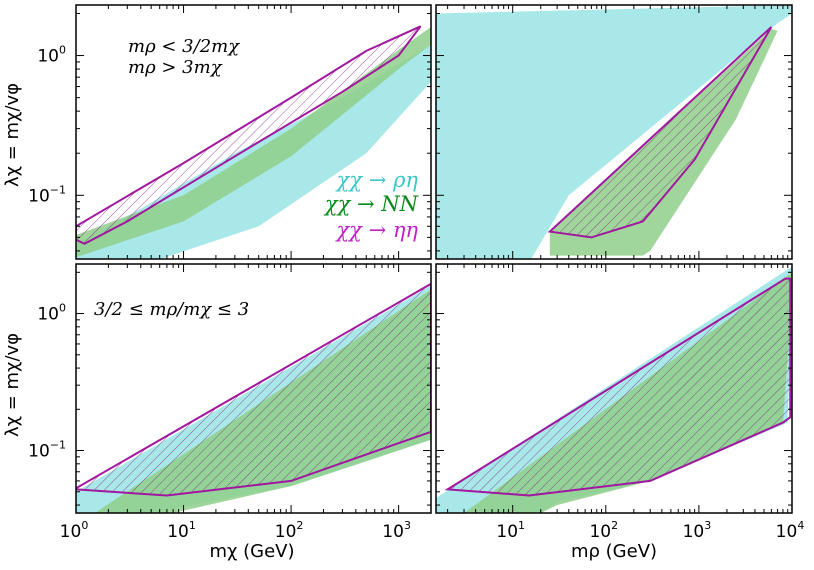 Image resolution: width=814 pixels, height=570 pixels. I want to click on annotation-top-line1: mρ < 3/2mχ, so click(184, 46).